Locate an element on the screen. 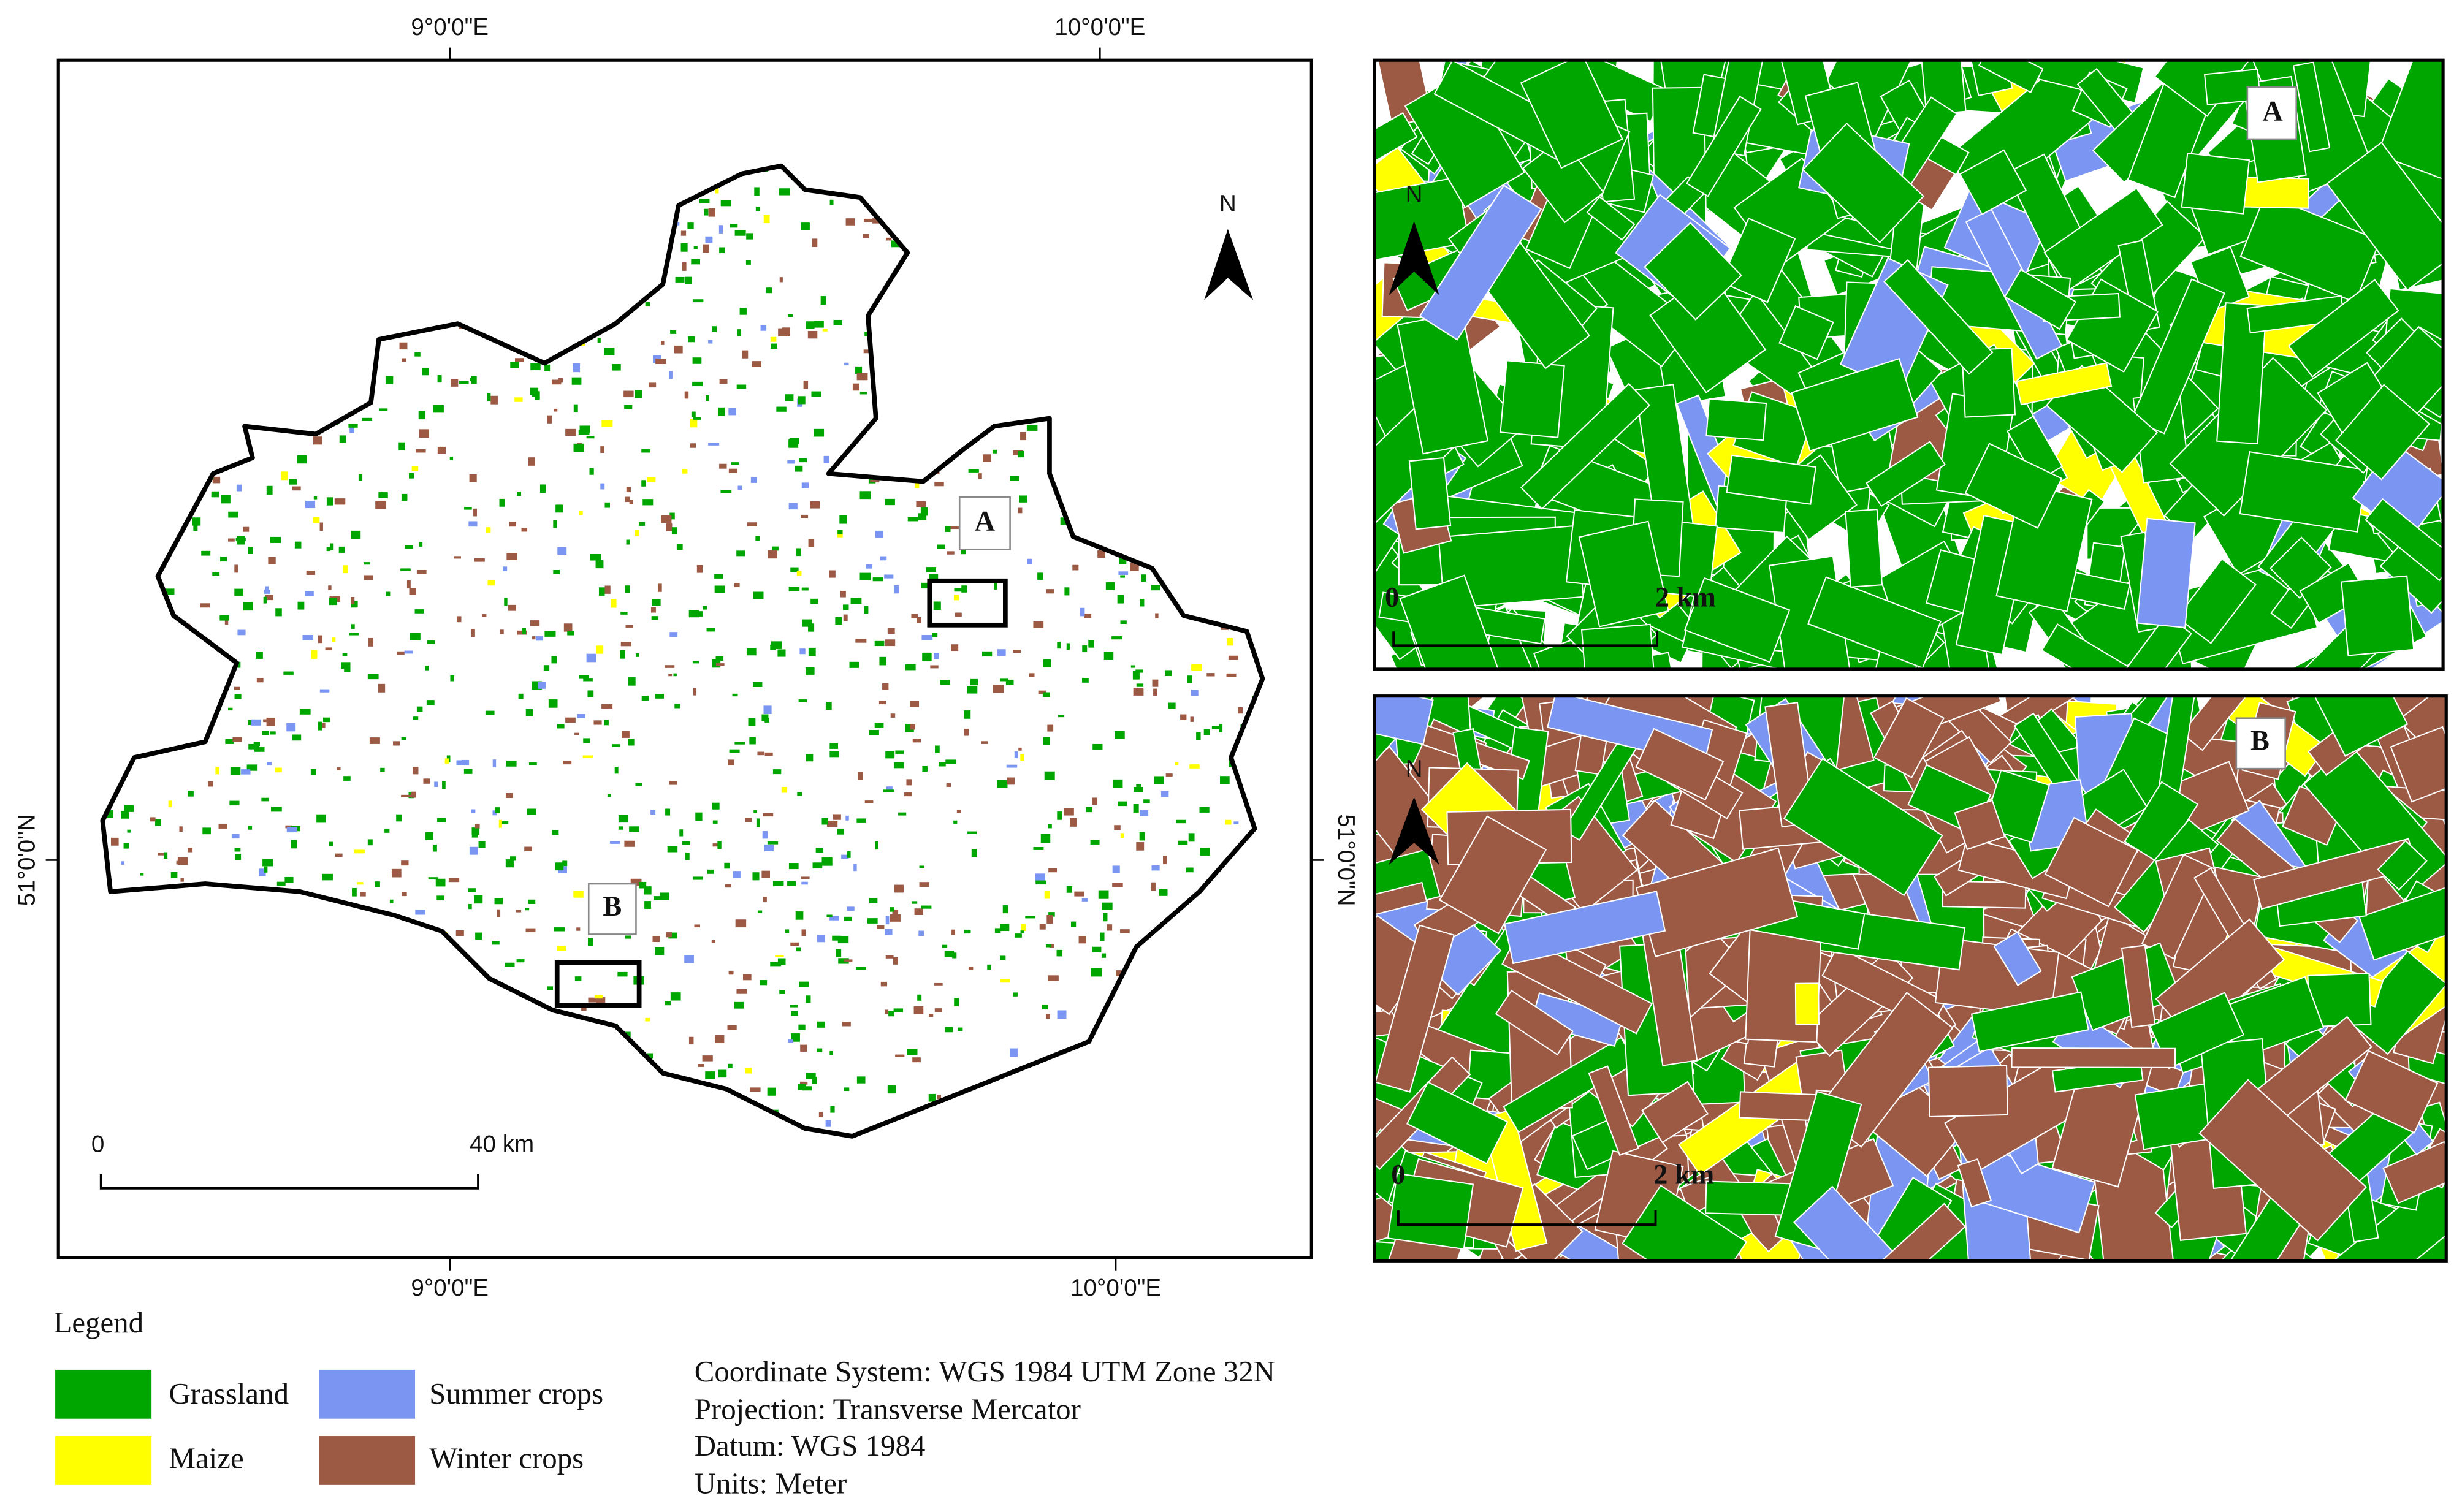 The height and width of the screenshot is (1512, 2462). box-label-frame is located at coordinates (612, 909).